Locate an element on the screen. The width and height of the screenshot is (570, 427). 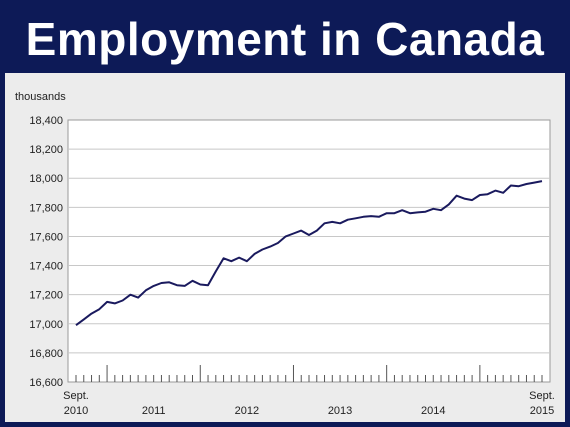
y-axis-label: thousands is located at coordinates (40, 97).